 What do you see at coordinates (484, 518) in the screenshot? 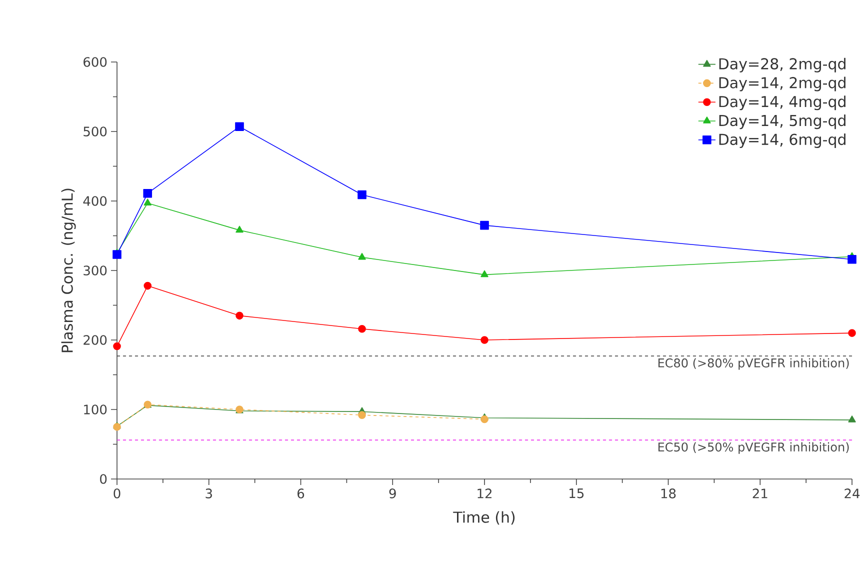
I see `x-axis-title: Time (h)` at bounding box center [484, 518].